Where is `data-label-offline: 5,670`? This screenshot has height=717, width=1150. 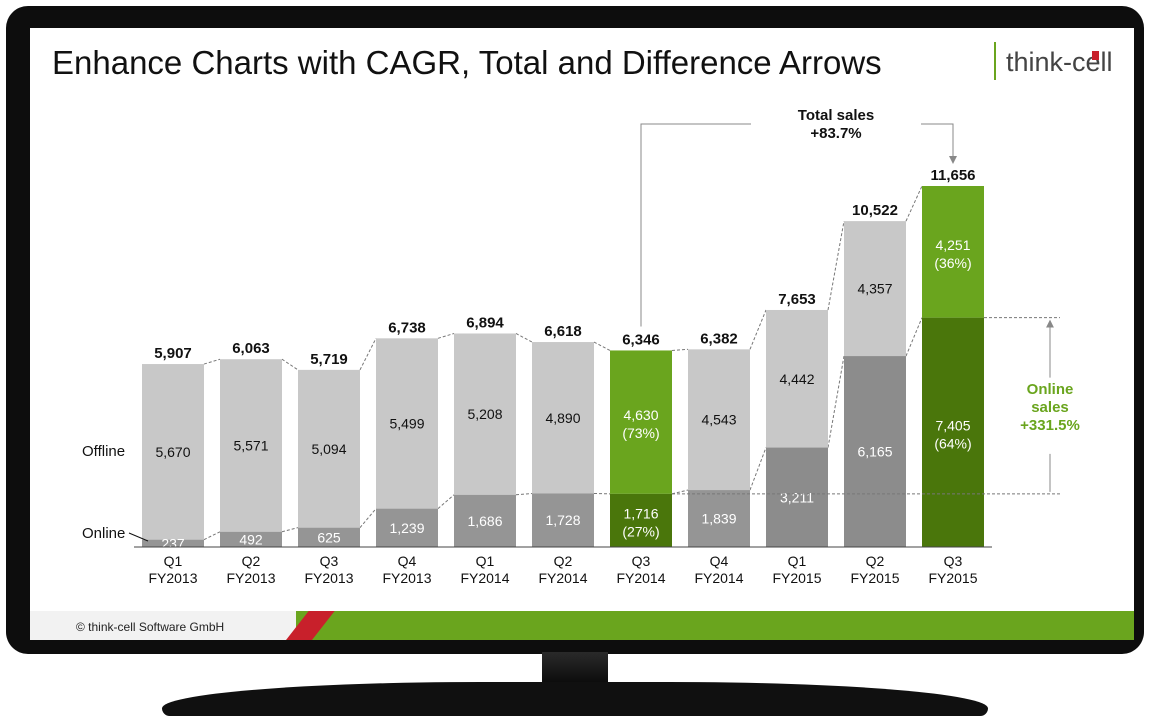
data-label-offline: 5,670 is located at coordinates (172, 452).